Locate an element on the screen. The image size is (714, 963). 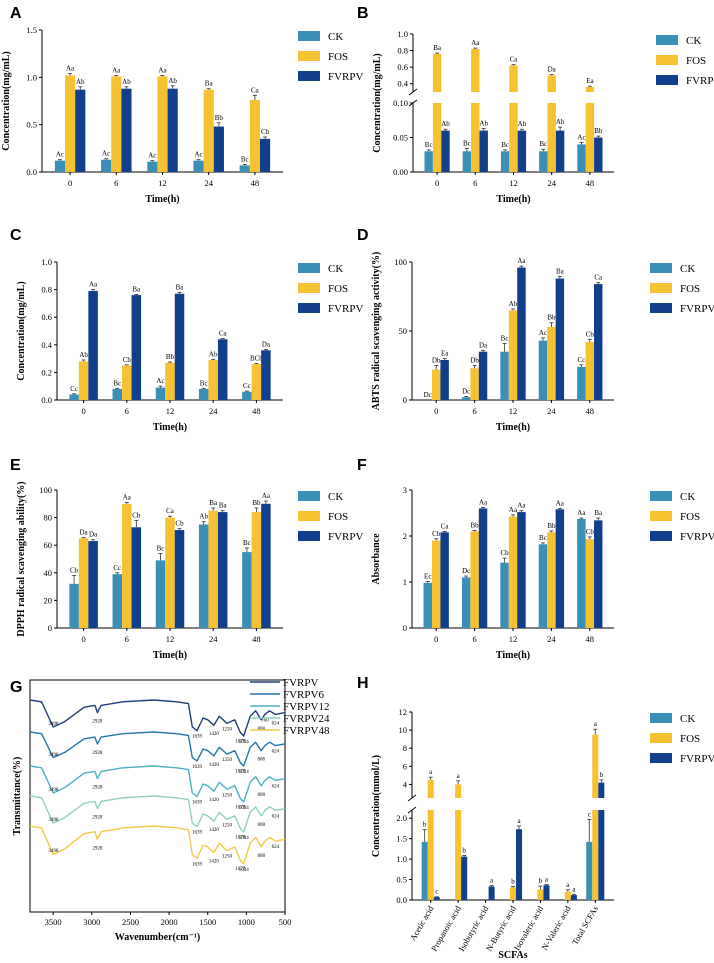
y-tick-label: 3 is located at coordinates (405, 490).